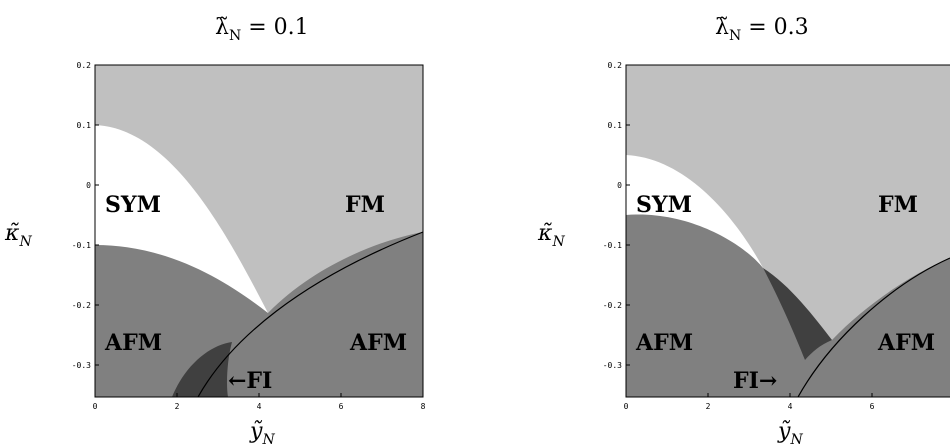 The width and height of the screenshot is (950, 447). What do you see at coordinates (749, 395) in the screenshot?
I see `x-ticks-right` at bounding box center [749, 395].